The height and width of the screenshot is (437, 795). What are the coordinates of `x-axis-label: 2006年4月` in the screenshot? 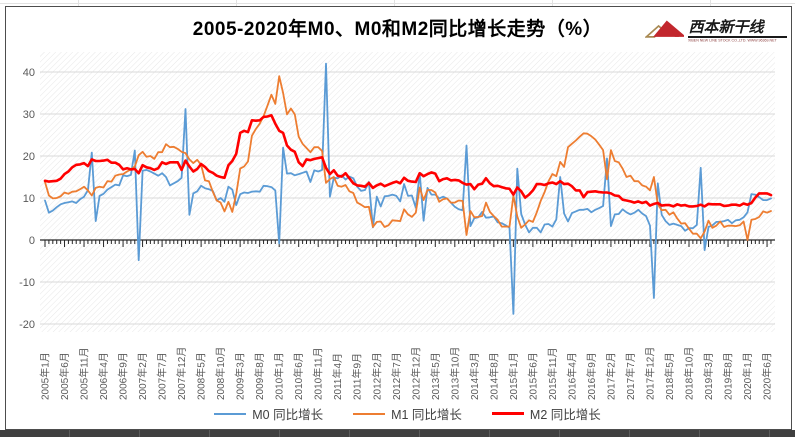 It's located at (103, 376).